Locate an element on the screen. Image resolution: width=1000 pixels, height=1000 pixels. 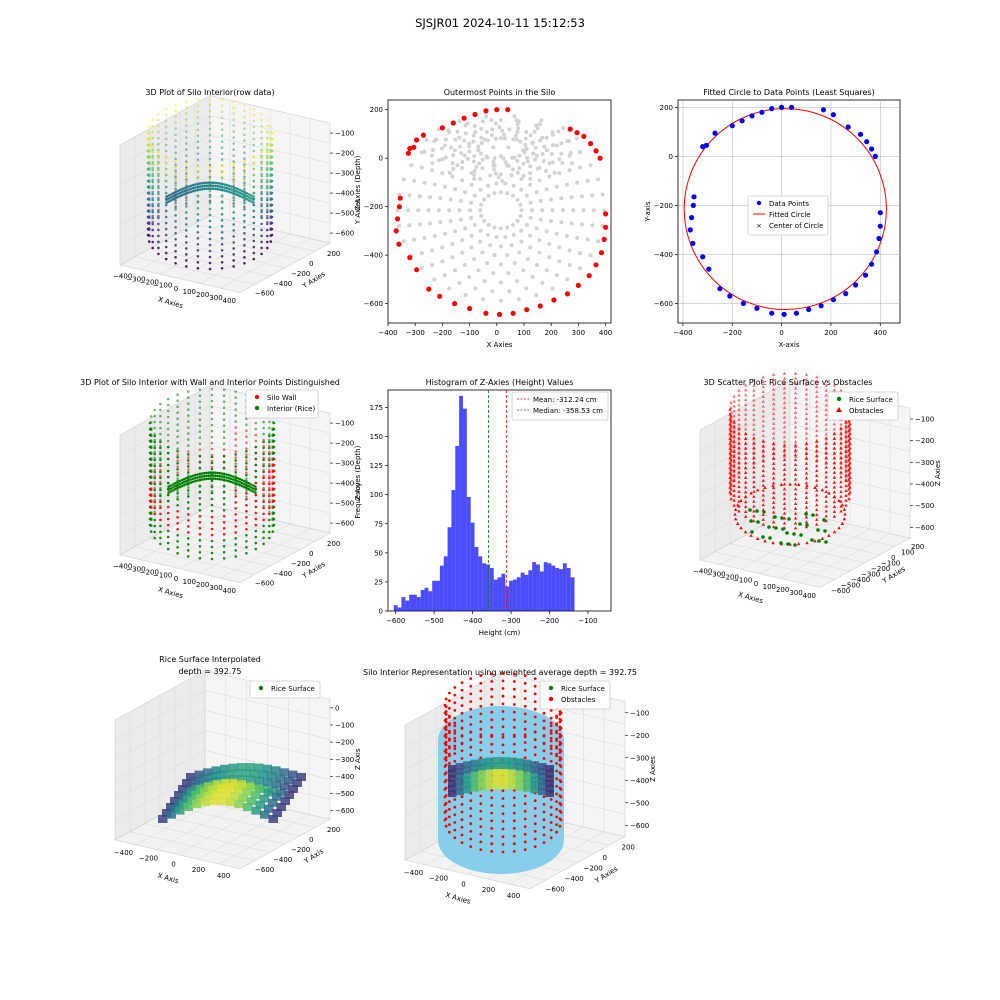
z-tick-label: −100 is located at coordinates (924, 419).